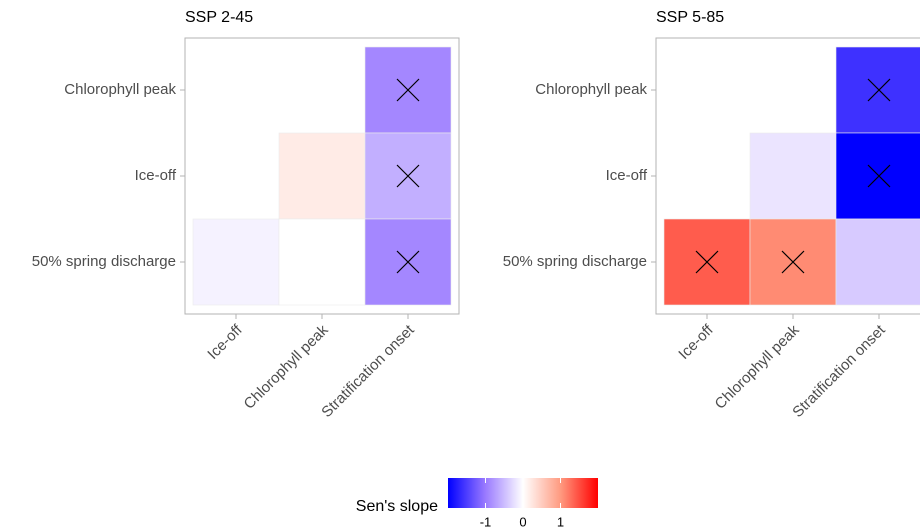 The height and width of the screenshot is (532, 920). Describe the element at coordinates (690, 17) in the screenshot. I see `panel-title: SSP 5-85` at that location.